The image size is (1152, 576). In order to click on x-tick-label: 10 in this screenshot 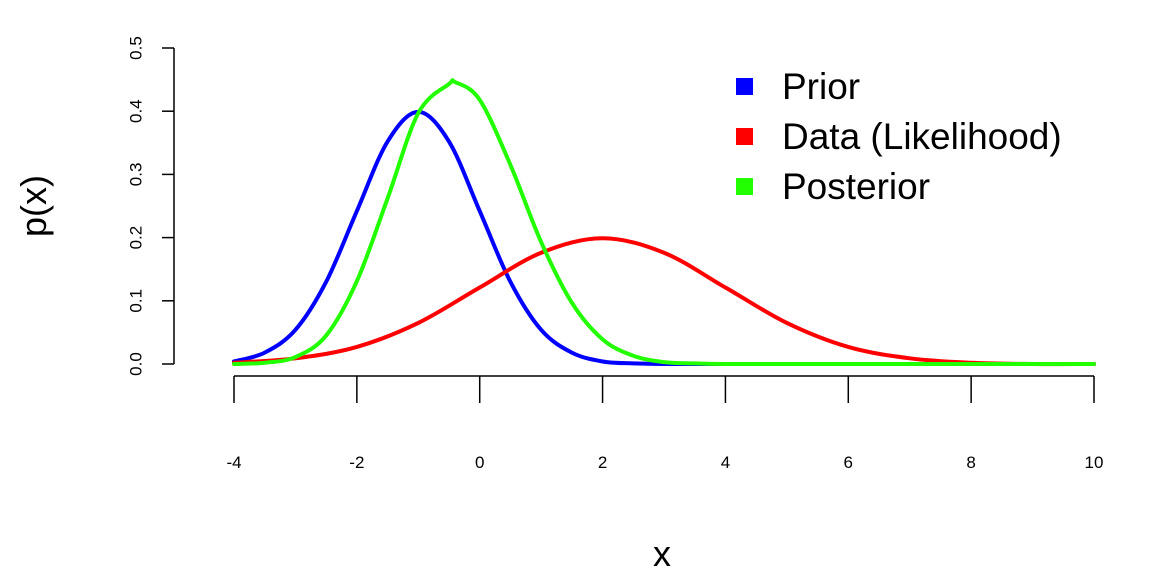, I will do `click(1094, 462)`.